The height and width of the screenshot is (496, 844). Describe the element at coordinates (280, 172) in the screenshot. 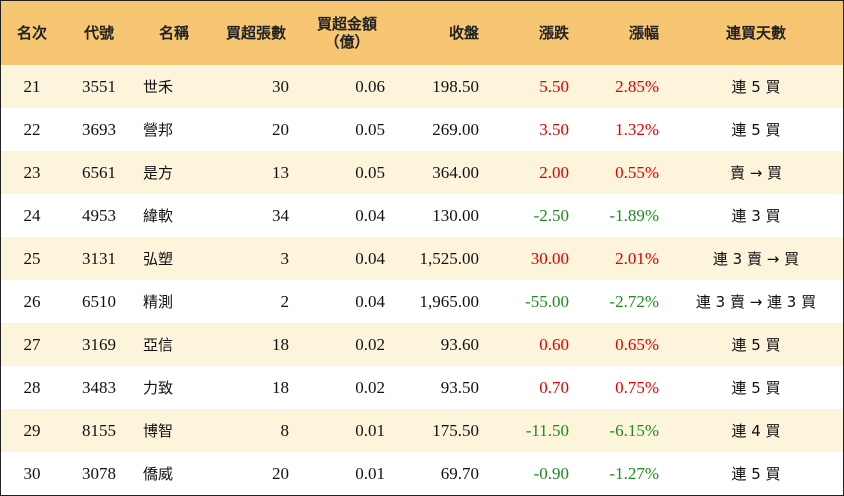

I see `cell-net-lots: 13` at that location.